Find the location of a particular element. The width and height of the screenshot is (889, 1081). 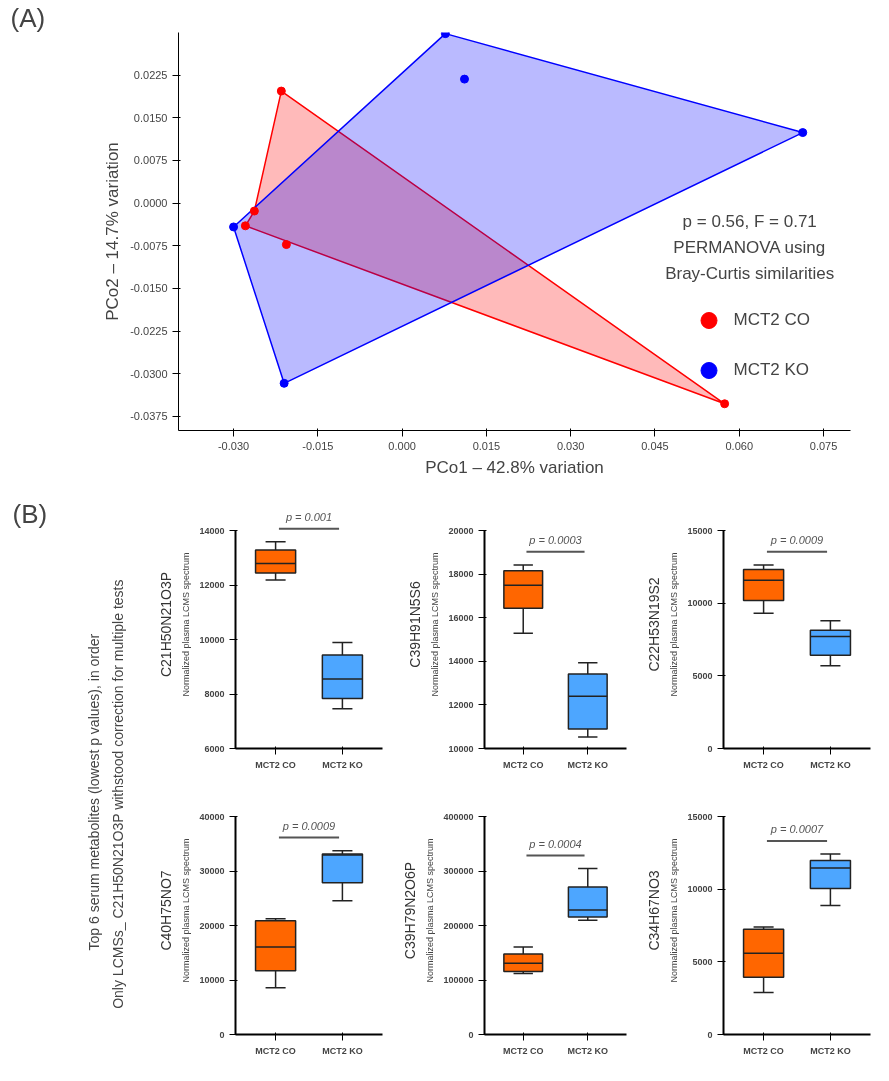

text: p = 0.001 is located at coordinates (308, 516).